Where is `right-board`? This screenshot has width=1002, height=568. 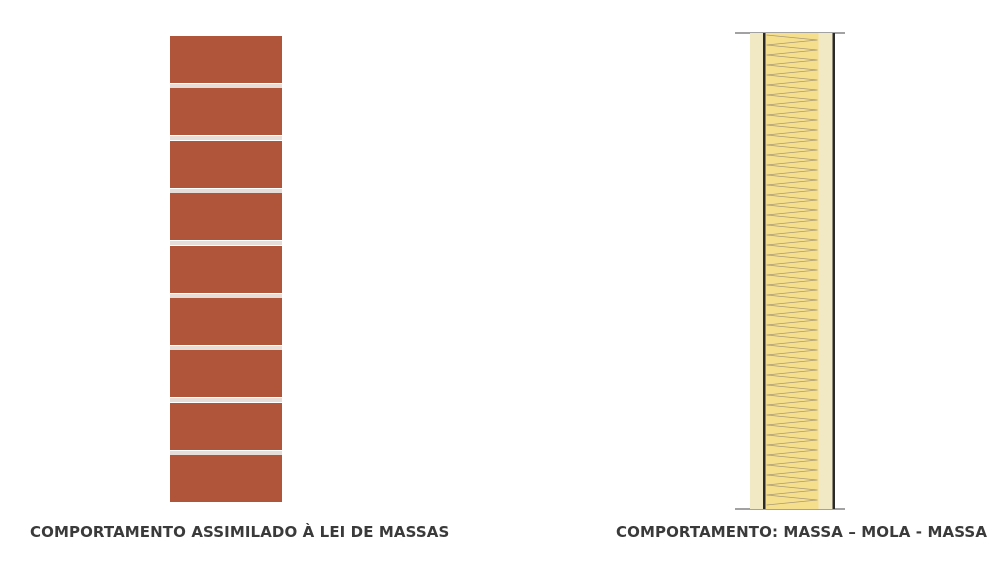 right-board is located at coordinates (825, 271).